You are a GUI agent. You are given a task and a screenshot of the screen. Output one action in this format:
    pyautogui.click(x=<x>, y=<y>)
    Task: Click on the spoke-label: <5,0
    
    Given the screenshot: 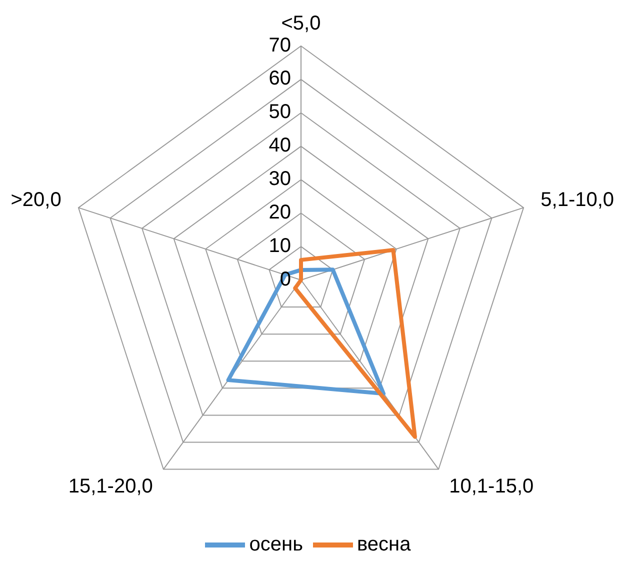 What is the action you would take?
    pyautogui.click(x=301, y=23)
    